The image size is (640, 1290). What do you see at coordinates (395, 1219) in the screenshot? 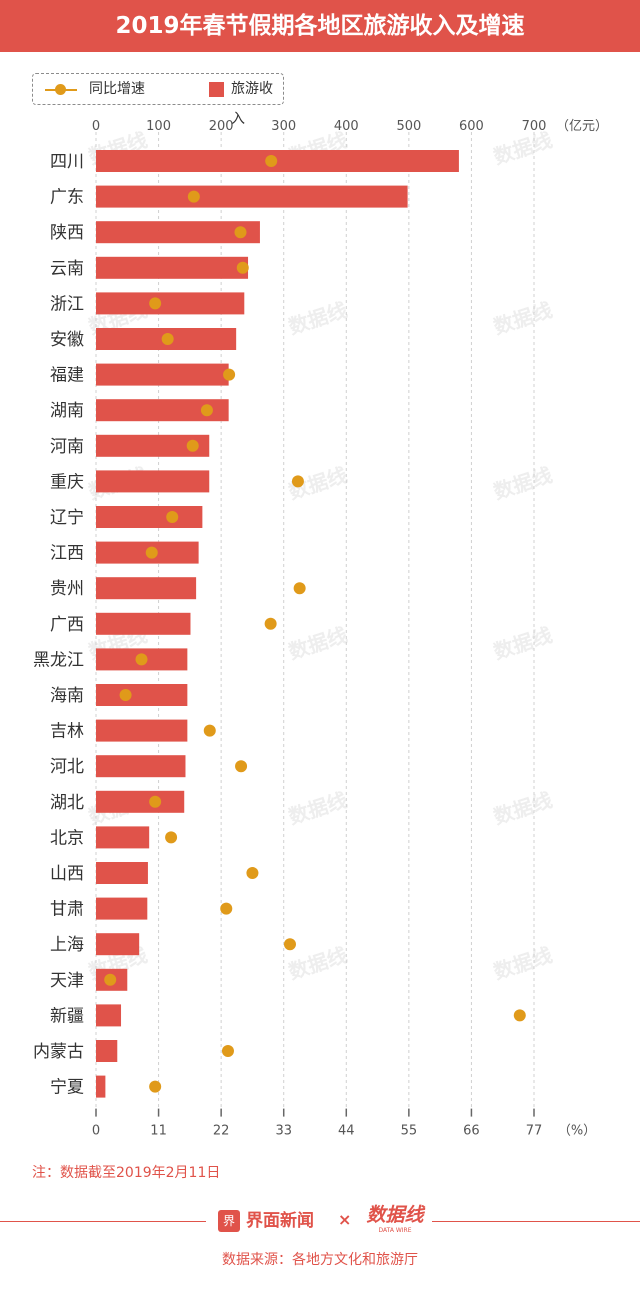
I see `partner-logo: 数据线 DATA WIRE` at bounding box center [395, 1219].